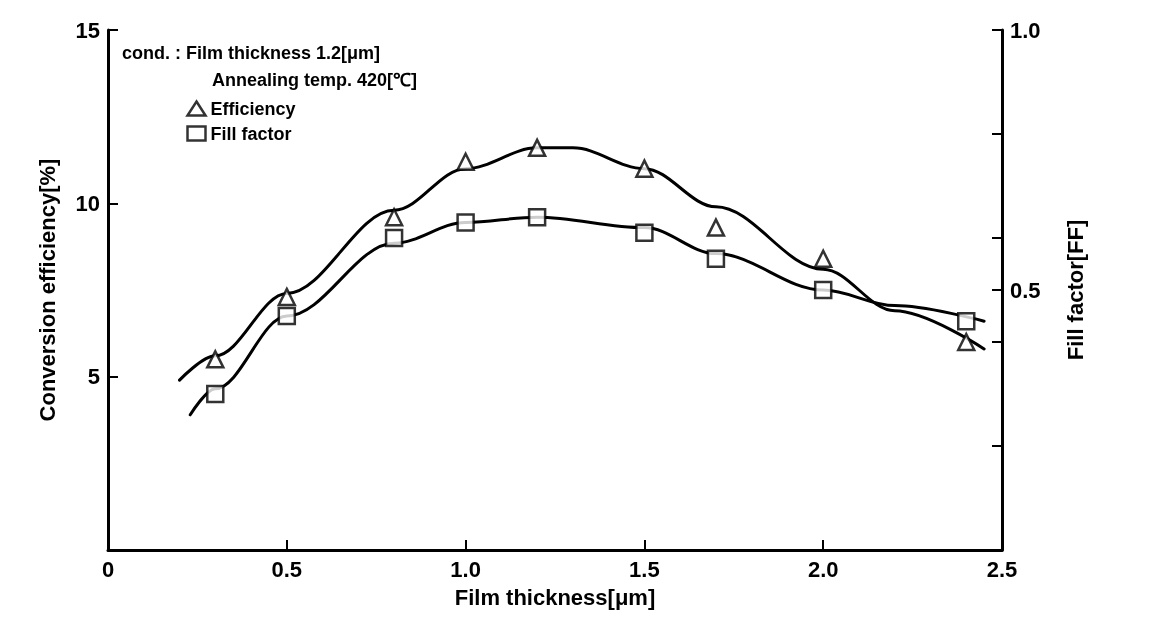 The width and height of the screenshot is (1150, 639). I want to click on x-tick-label: 2.0, so click(823, 569).